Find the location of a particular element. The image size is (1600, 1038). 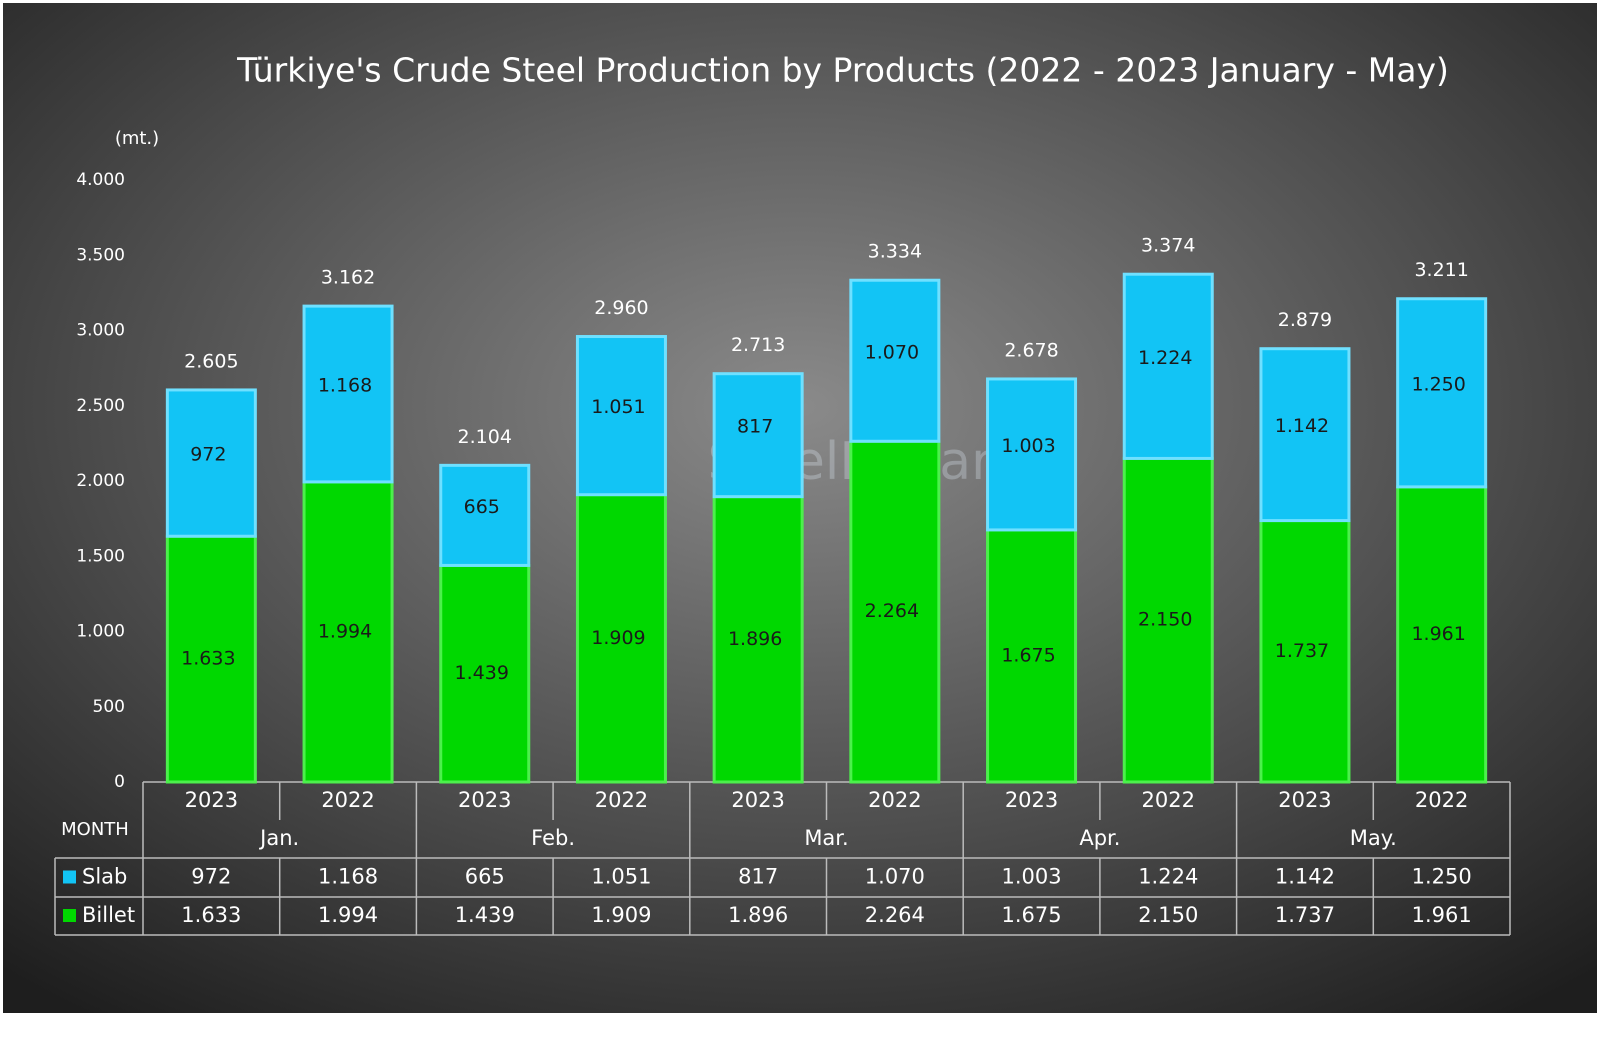

y-tick-label: 1.000 is located at coordinates (100, 632).